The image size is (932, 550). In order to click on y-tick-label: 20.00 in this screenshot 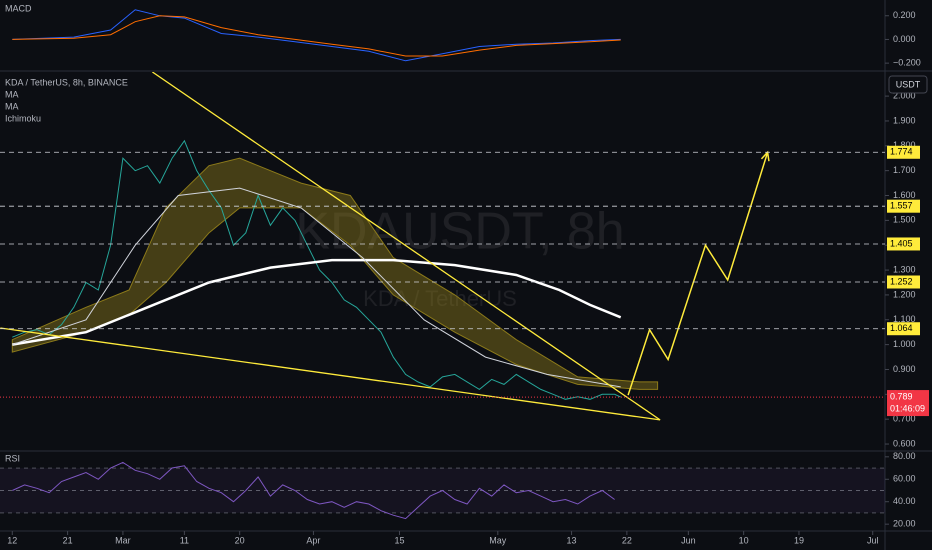, I will do `click(904, 524)`.